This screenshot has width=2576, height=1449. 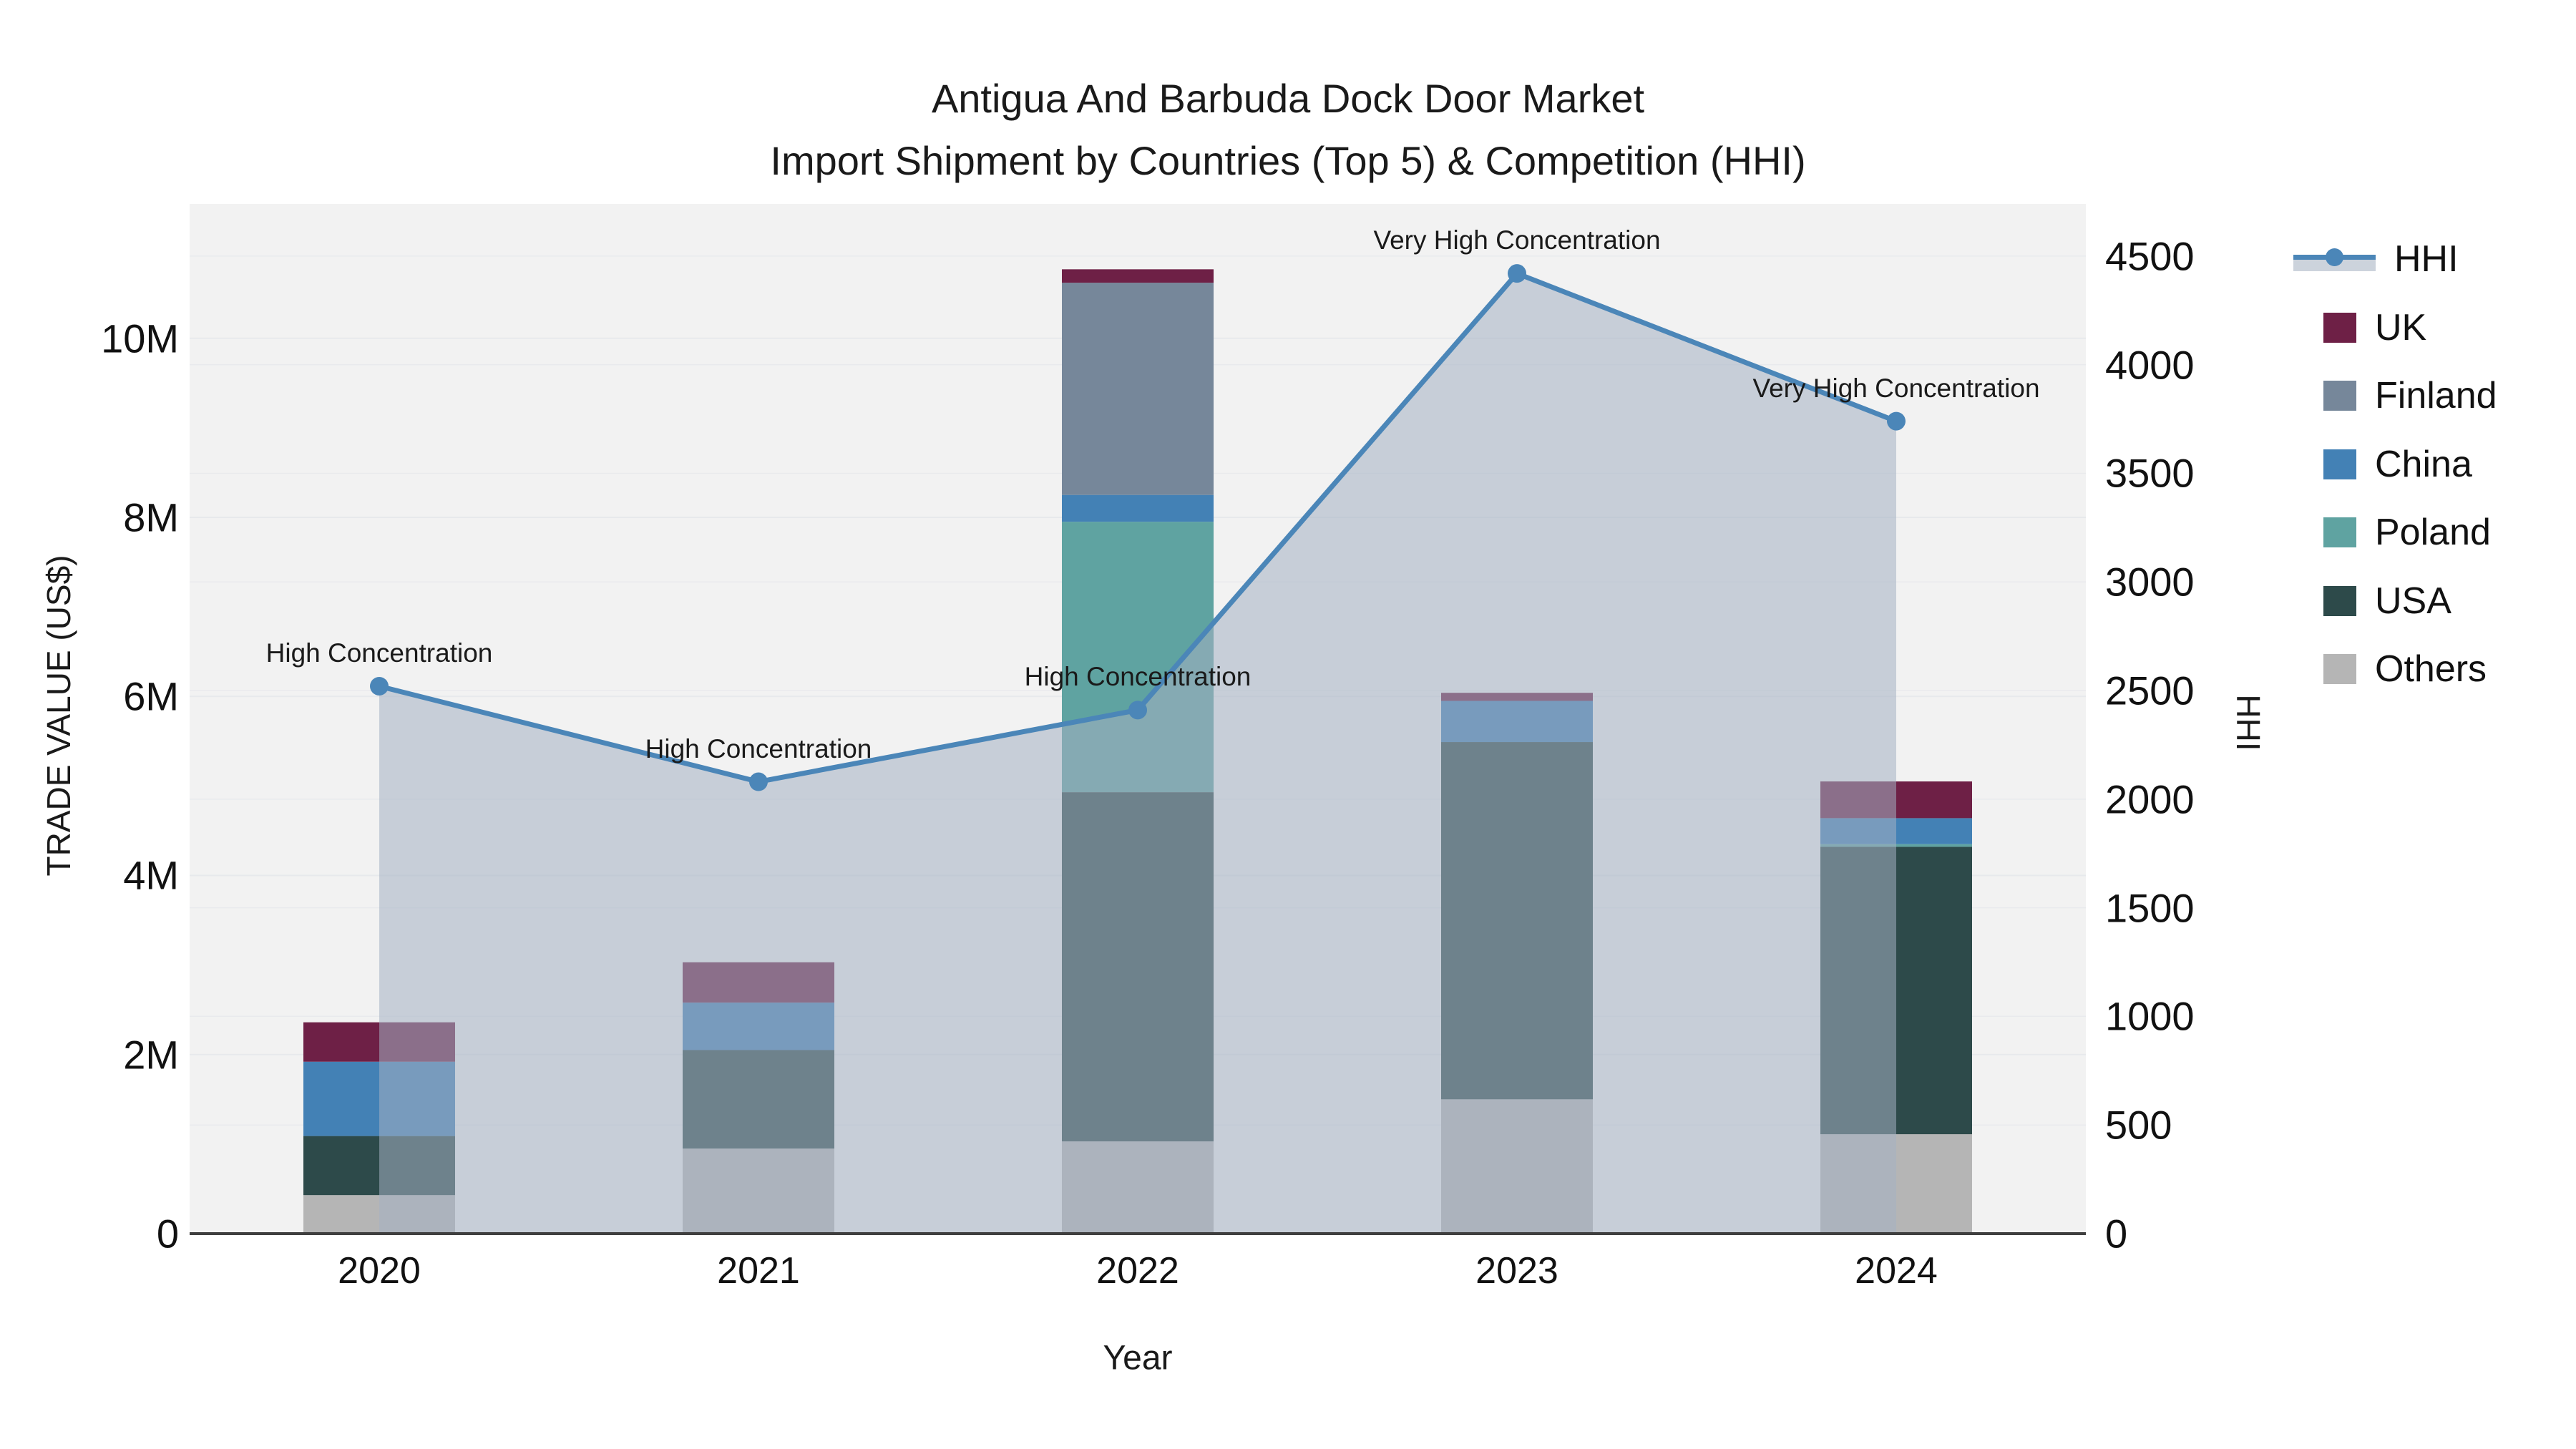 I want to click on hhi-marker-2022, so click(x=1137, y=710).